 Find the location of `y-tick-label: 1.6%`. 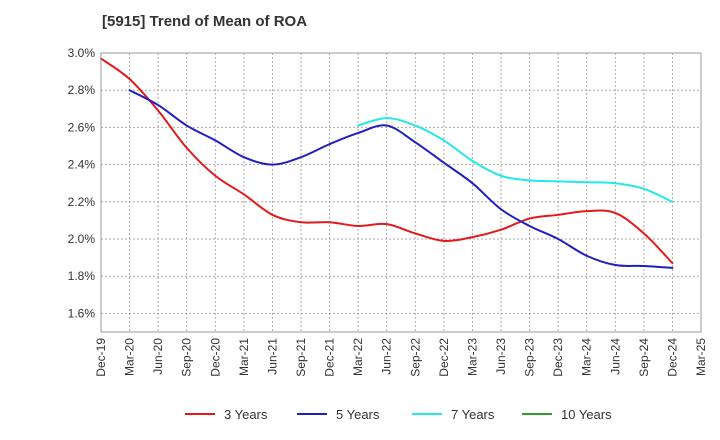

y-tick-label: 1.6% is located at coordinates (82, 313).